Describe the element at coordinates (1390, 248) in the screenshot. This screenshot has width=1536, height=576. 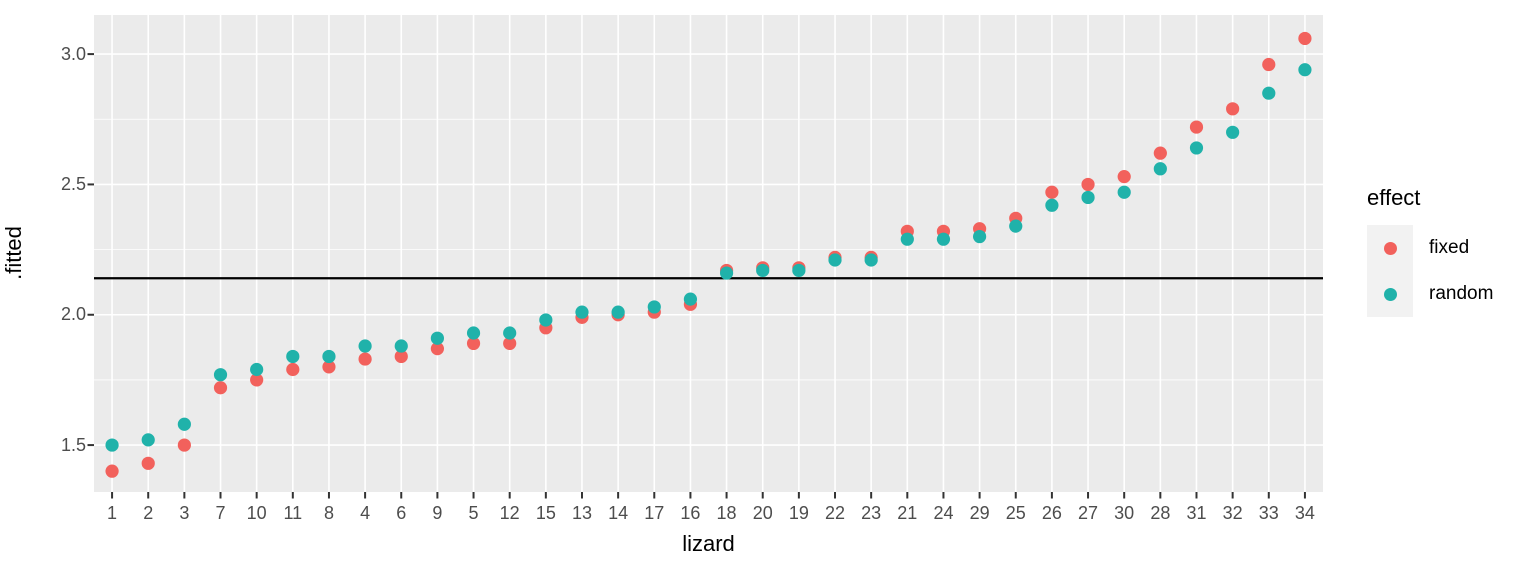
I see `fixed-point-icon` at that location.